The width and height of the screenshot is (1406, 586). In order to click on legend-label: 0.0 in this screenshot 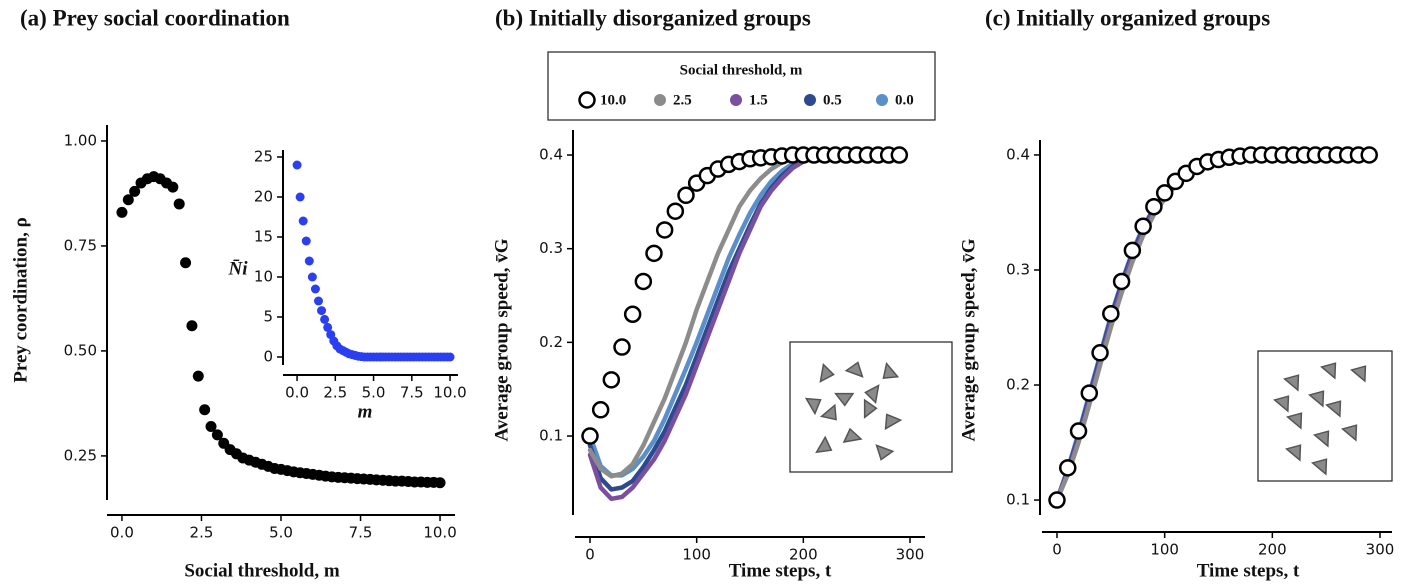, I will do `click(904, 100)`.